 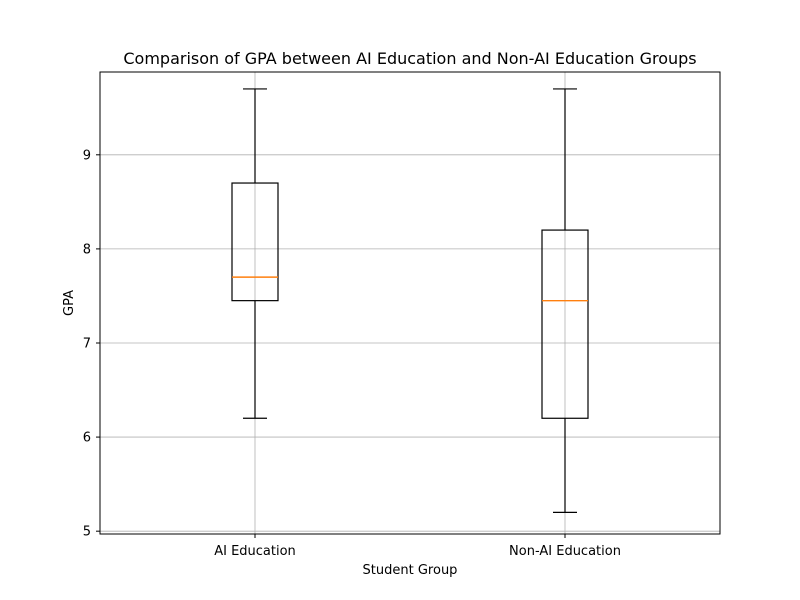 What do you see at coordinates (255, 551) in the screenshot?
I see `x-tick-label: AI Education` at bounding box center [255, 551].